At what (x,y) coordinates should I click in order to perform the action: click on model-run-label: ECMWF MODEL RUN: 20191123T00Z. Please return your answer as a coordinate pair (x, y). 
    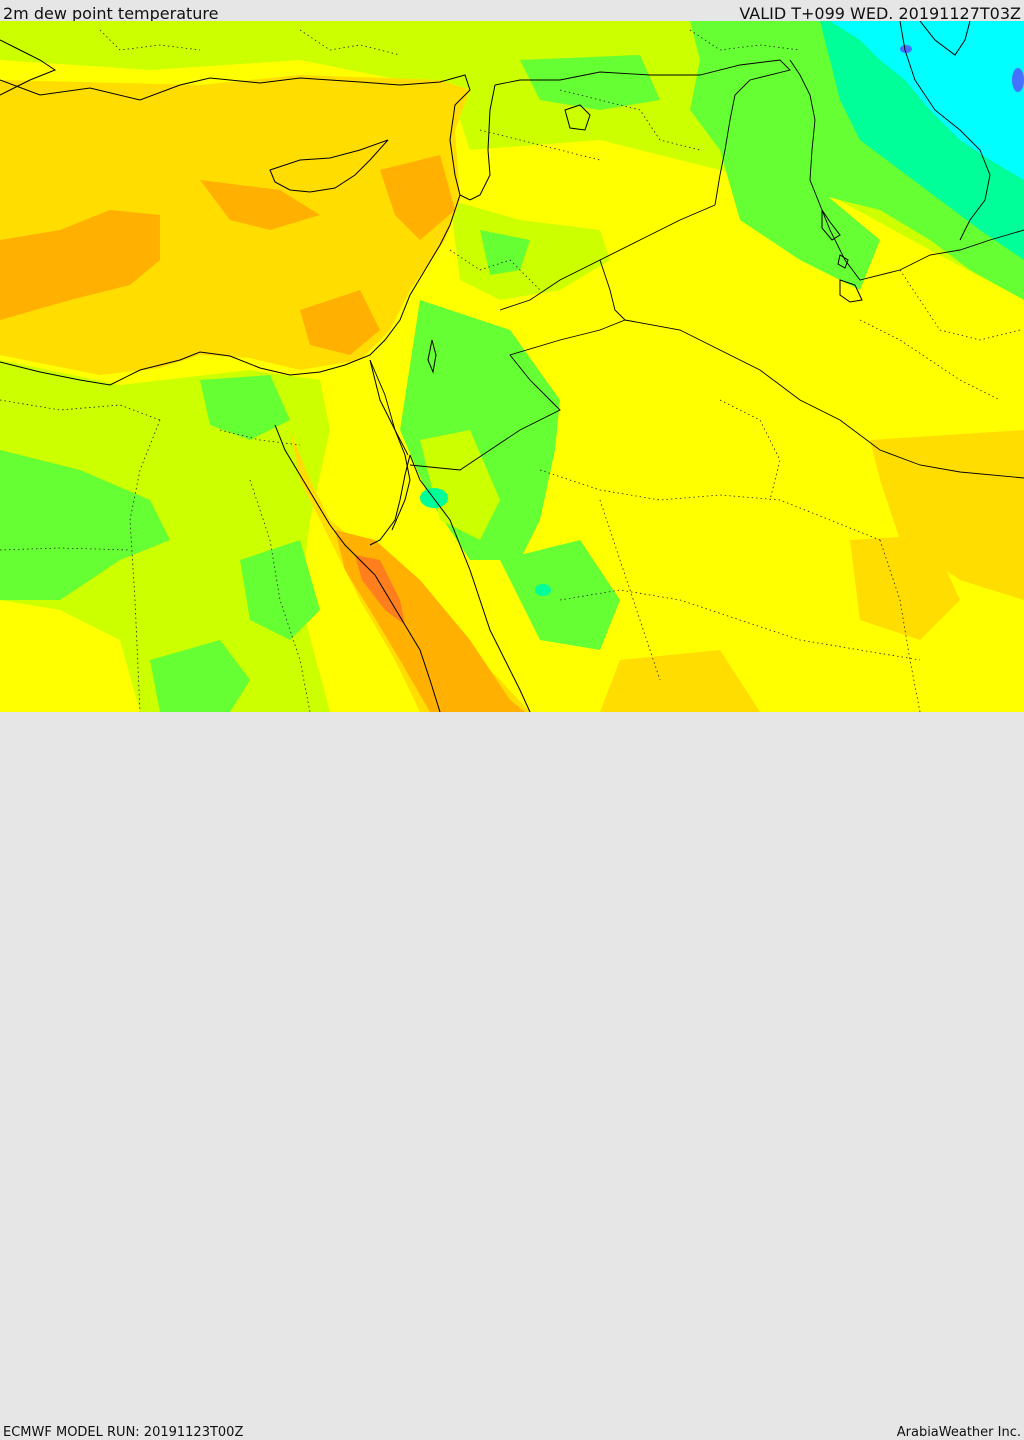
    Looking at the image, I should click on (123, 1432).